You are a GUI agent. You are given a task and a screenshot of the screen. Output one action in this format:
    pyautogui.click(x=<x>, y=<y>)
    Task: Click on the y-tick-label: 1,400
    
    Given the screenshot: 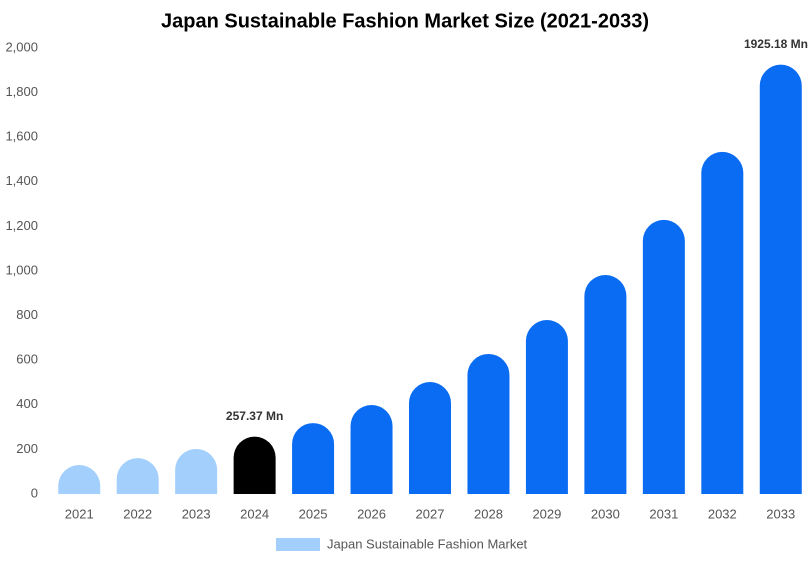 What is the action you would take?
    pyautogui.click(x=21, y=180)
    